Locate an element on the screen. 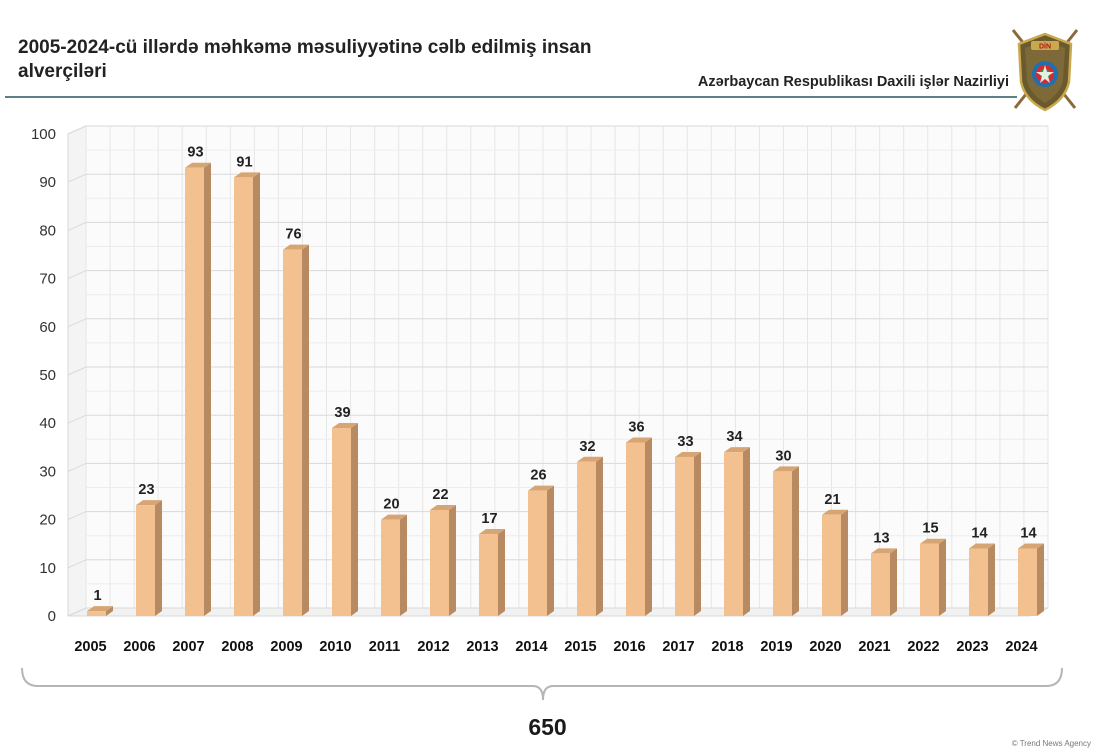 This screenshot has width=1095, height=752. bar-side-2007 is located at coordinates (207, 389).